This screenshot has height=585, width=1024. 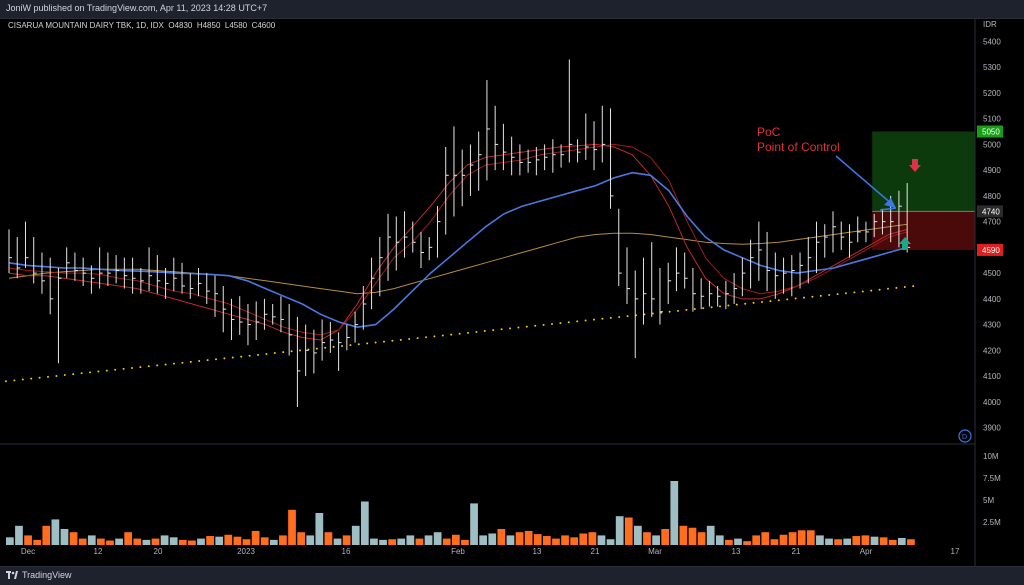 What do you see at coordinates (183, 25) in the screenshot?
I see `open-value: 4830` at bounding box center [183, 25].